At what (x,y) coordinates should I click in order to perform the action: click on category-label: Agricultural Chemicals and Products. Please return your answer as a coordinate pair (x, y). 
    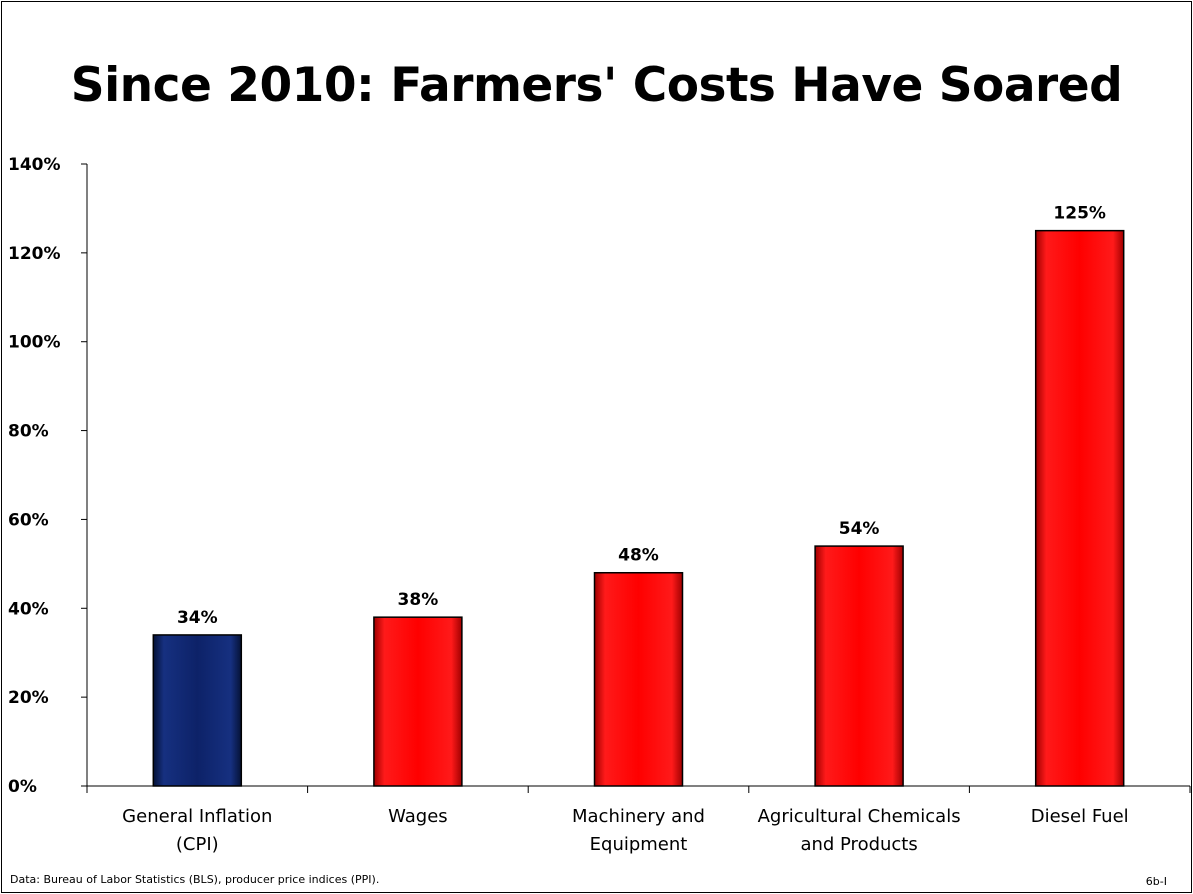
    Looking at the image, I should click on (859, 830).